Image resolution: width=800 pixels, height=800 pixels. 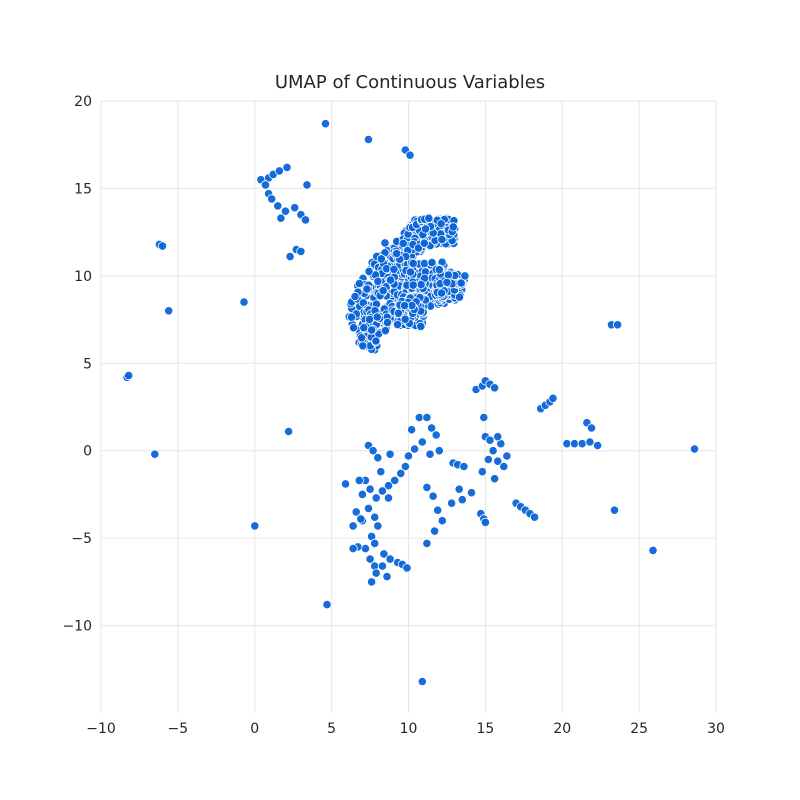 What do you see at coordinates (83, 277) in the screenshot?
I see `y-tick-label: 10` at bounding box center [83, 277].